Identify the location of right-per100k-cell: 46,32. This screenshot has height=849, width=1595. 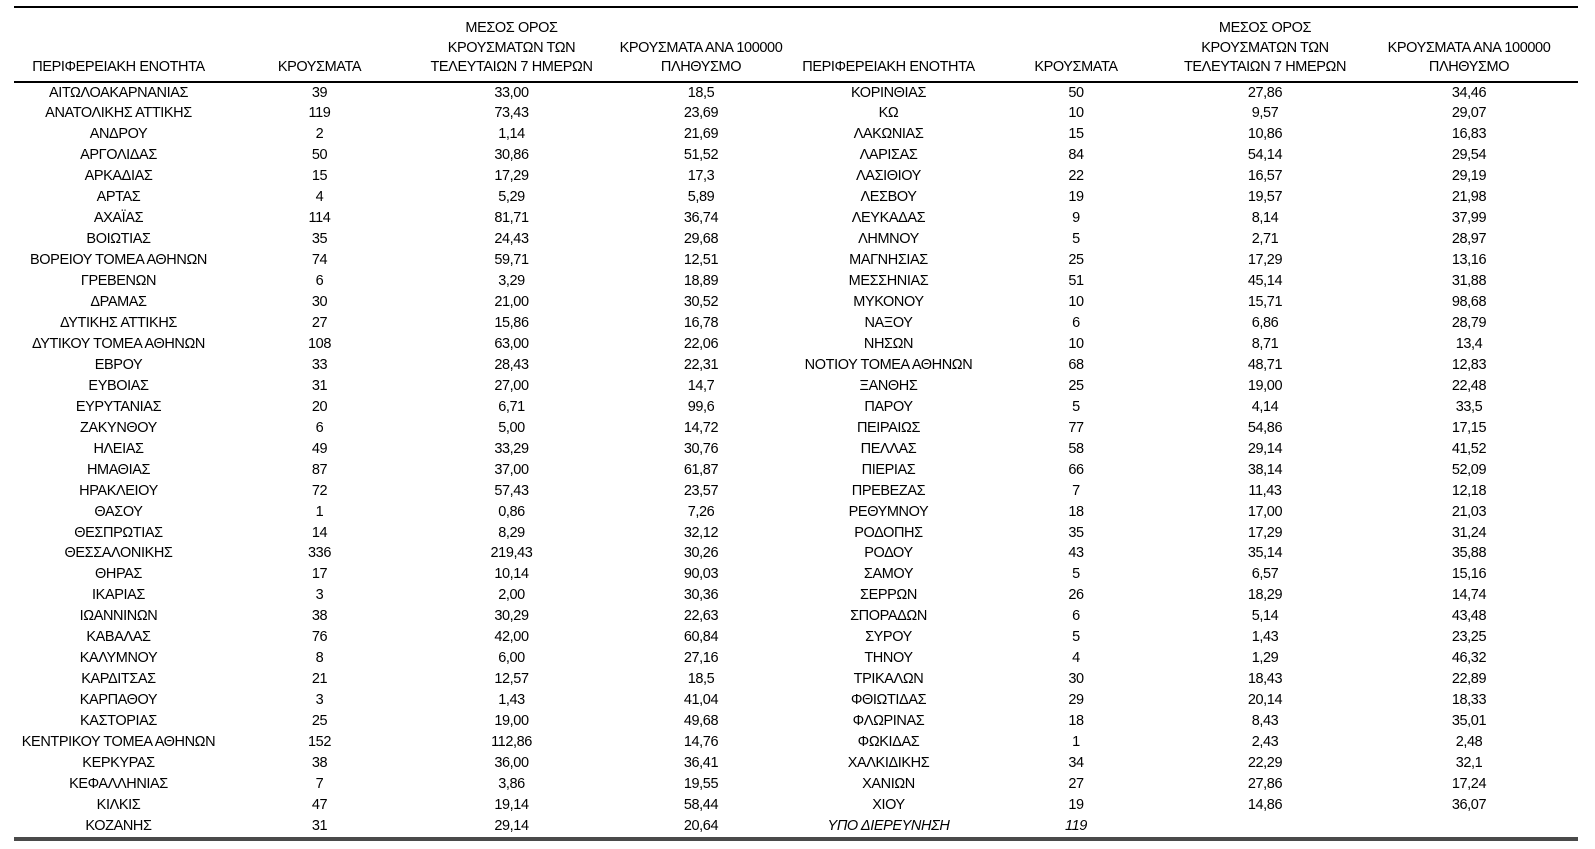
(1469, 658).